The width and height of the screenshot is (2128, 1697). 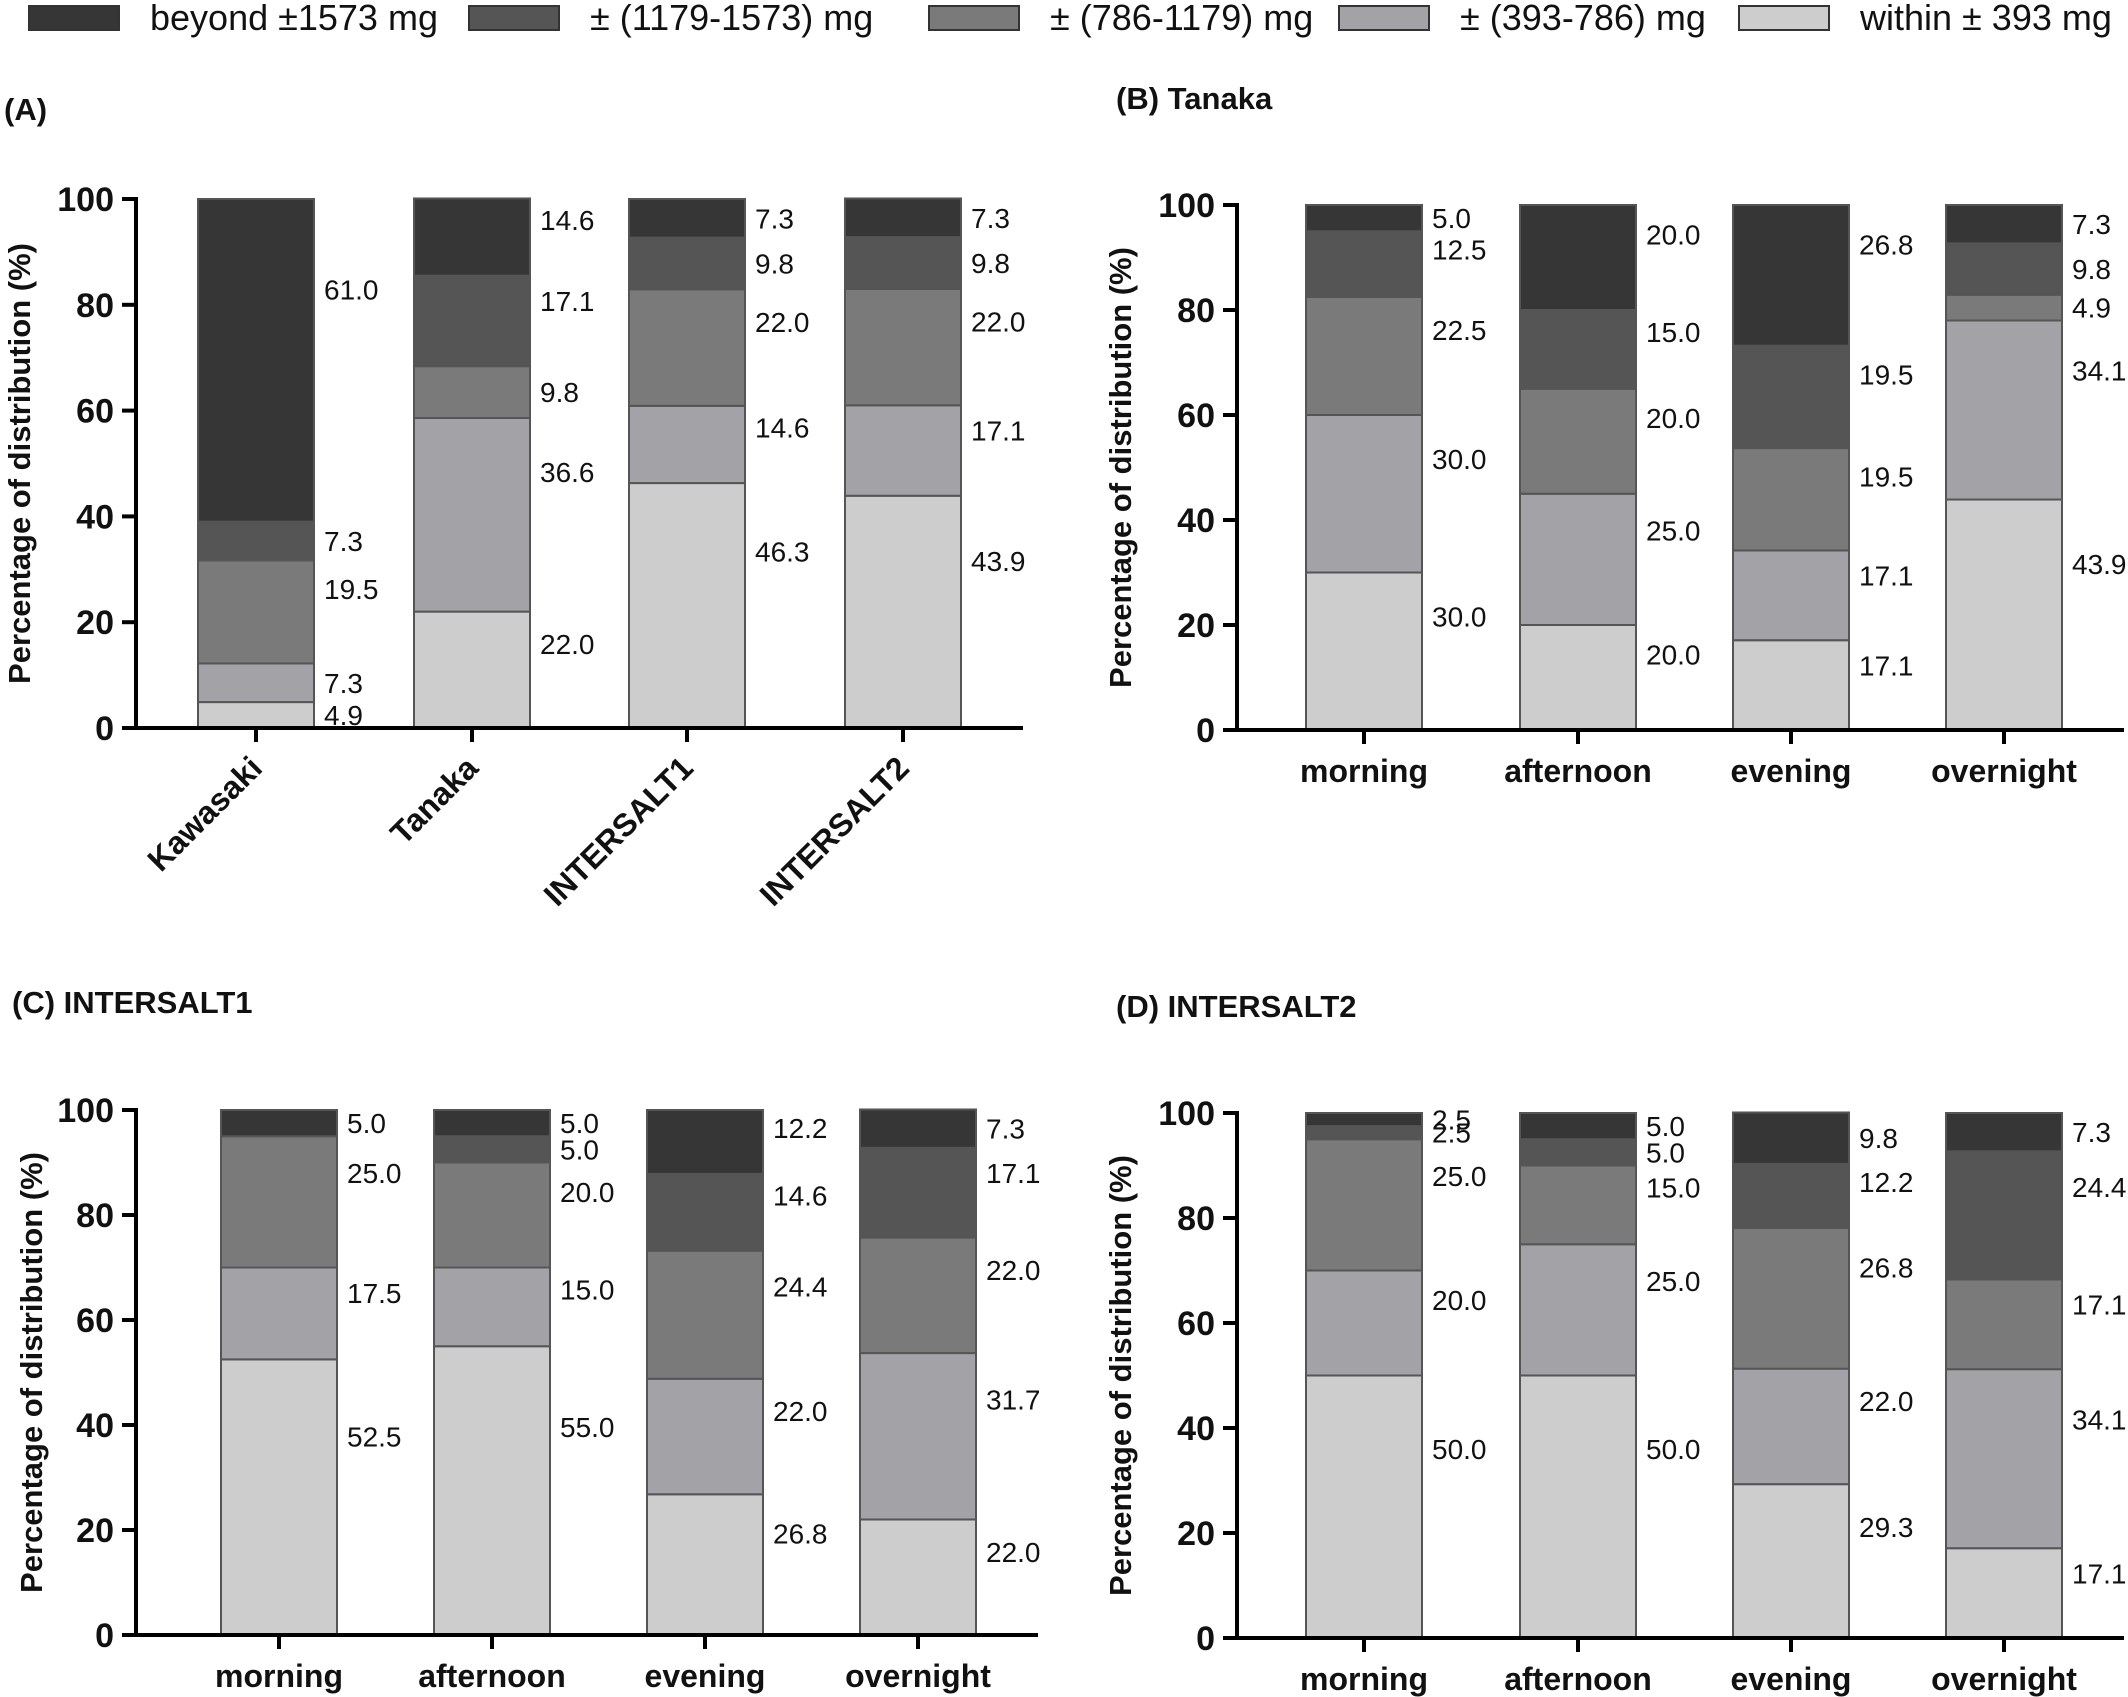 I want to click on panel-title: (C) INTERSALT1, so click(x=132, y=1002).